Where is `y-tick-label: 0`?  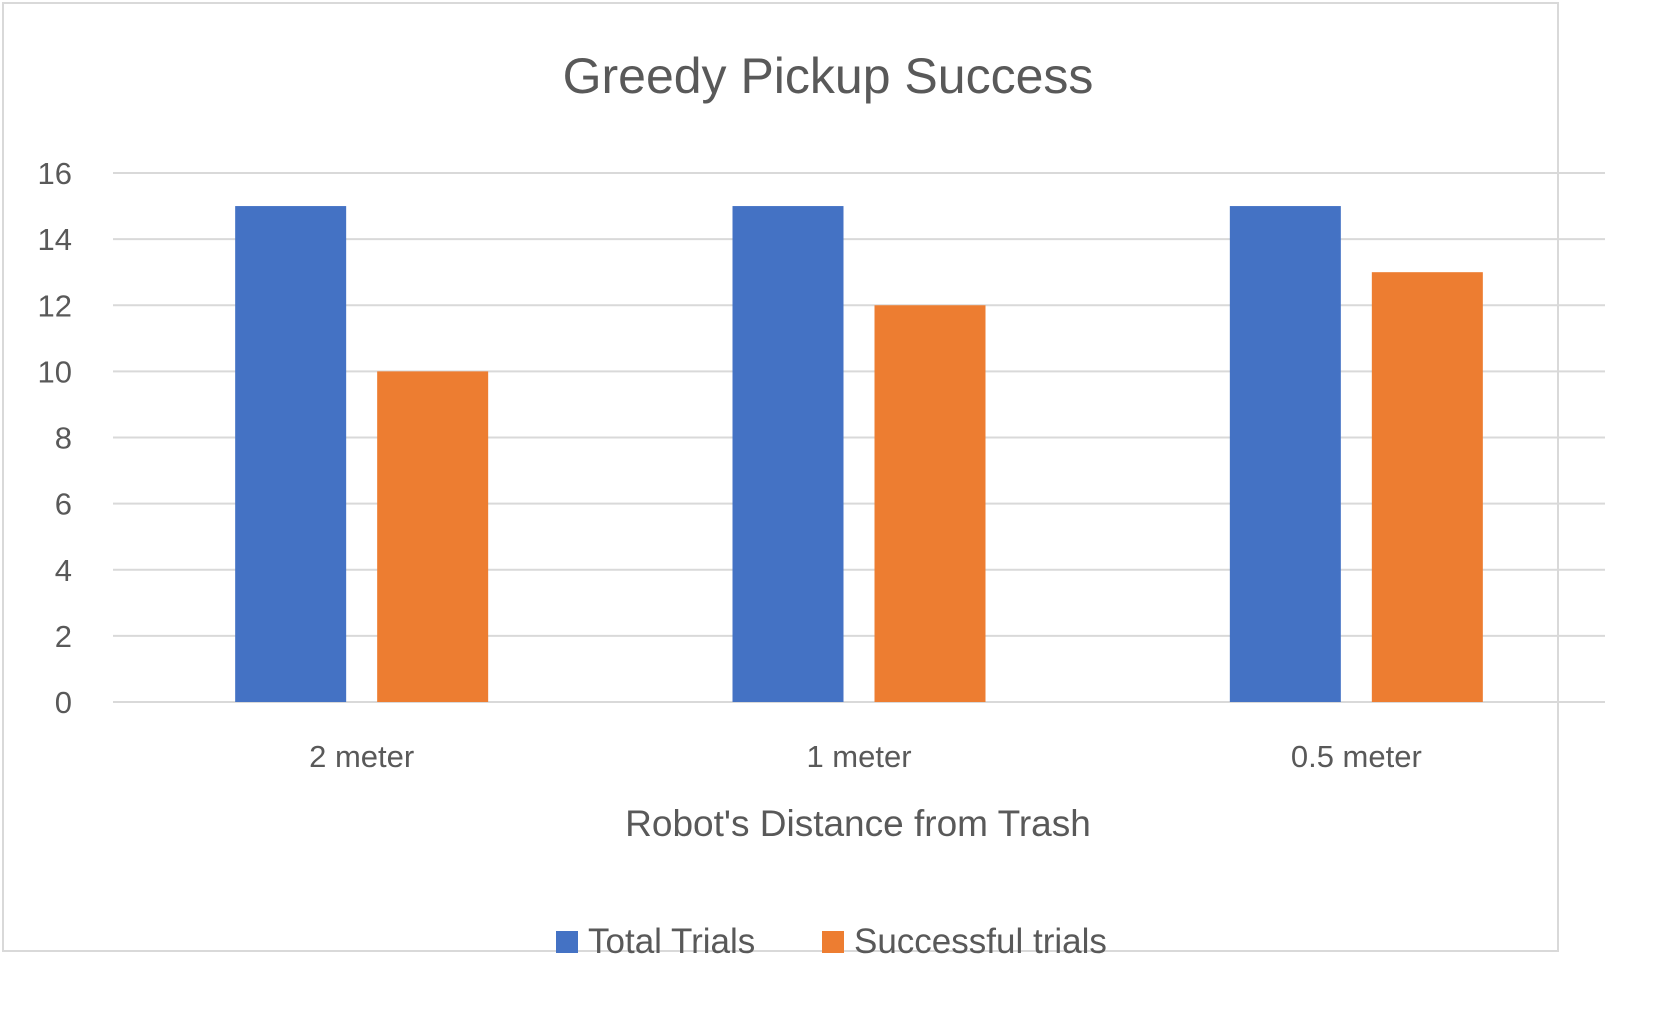
y-tick-label: 0 is located at coordinates (63, 702).